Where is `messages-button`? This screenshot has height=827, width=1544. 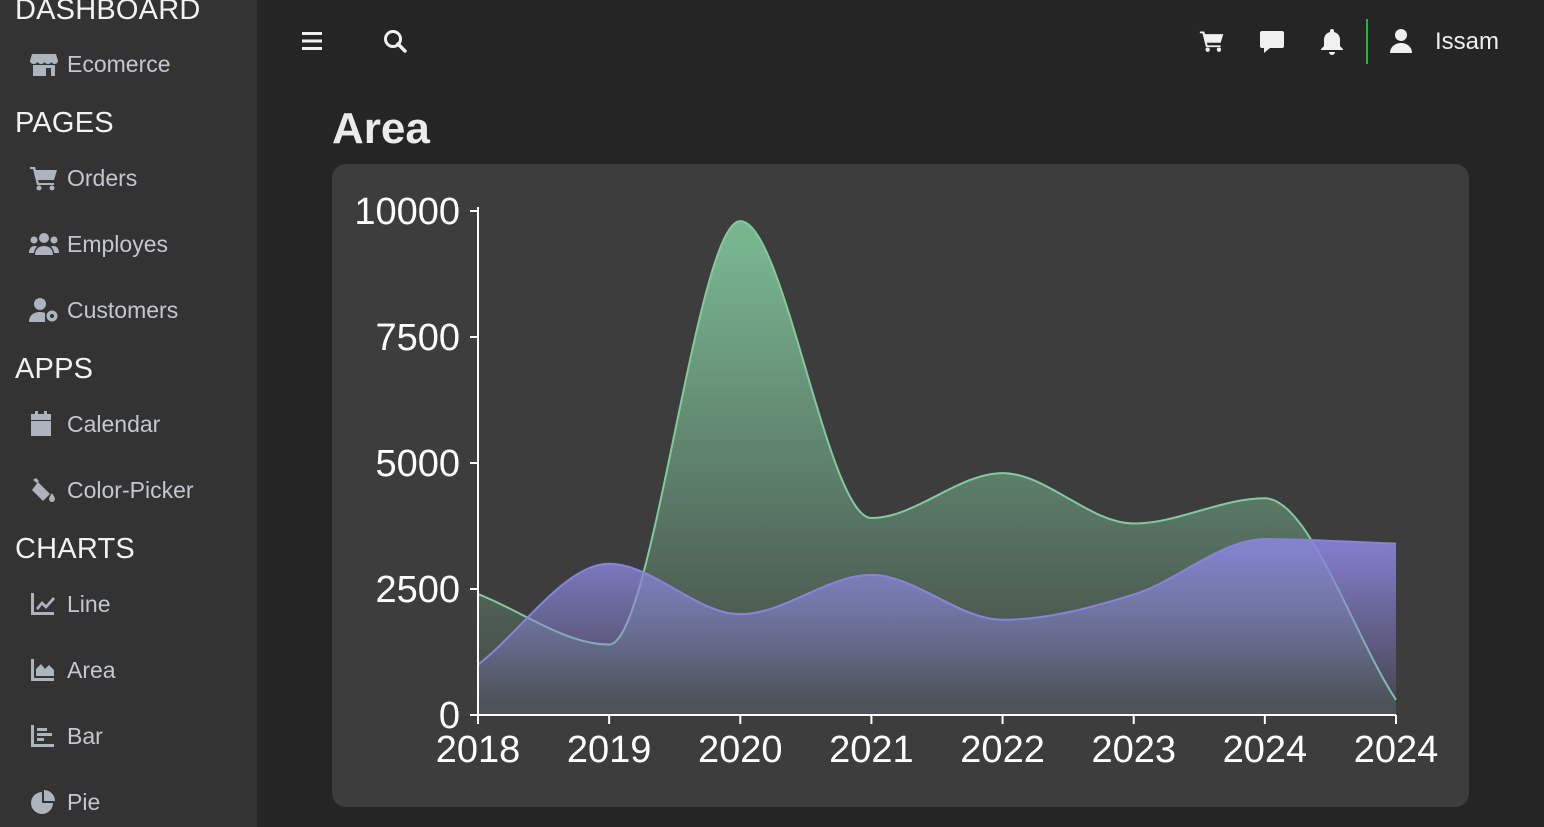 messages-button is located at coordinates (1272, 42).